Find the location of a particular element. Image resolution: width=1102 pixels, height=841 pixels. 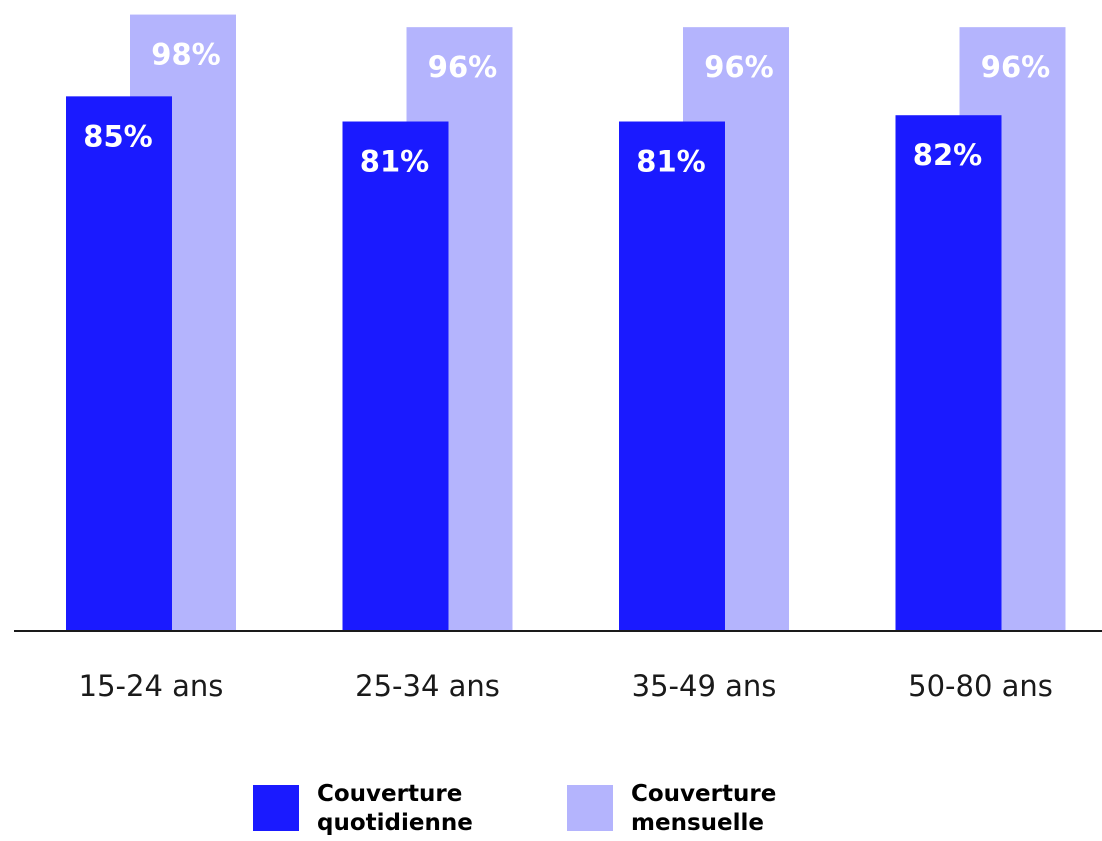

bar-label-monthly-2: 96% is located at coordinates (462, 67).